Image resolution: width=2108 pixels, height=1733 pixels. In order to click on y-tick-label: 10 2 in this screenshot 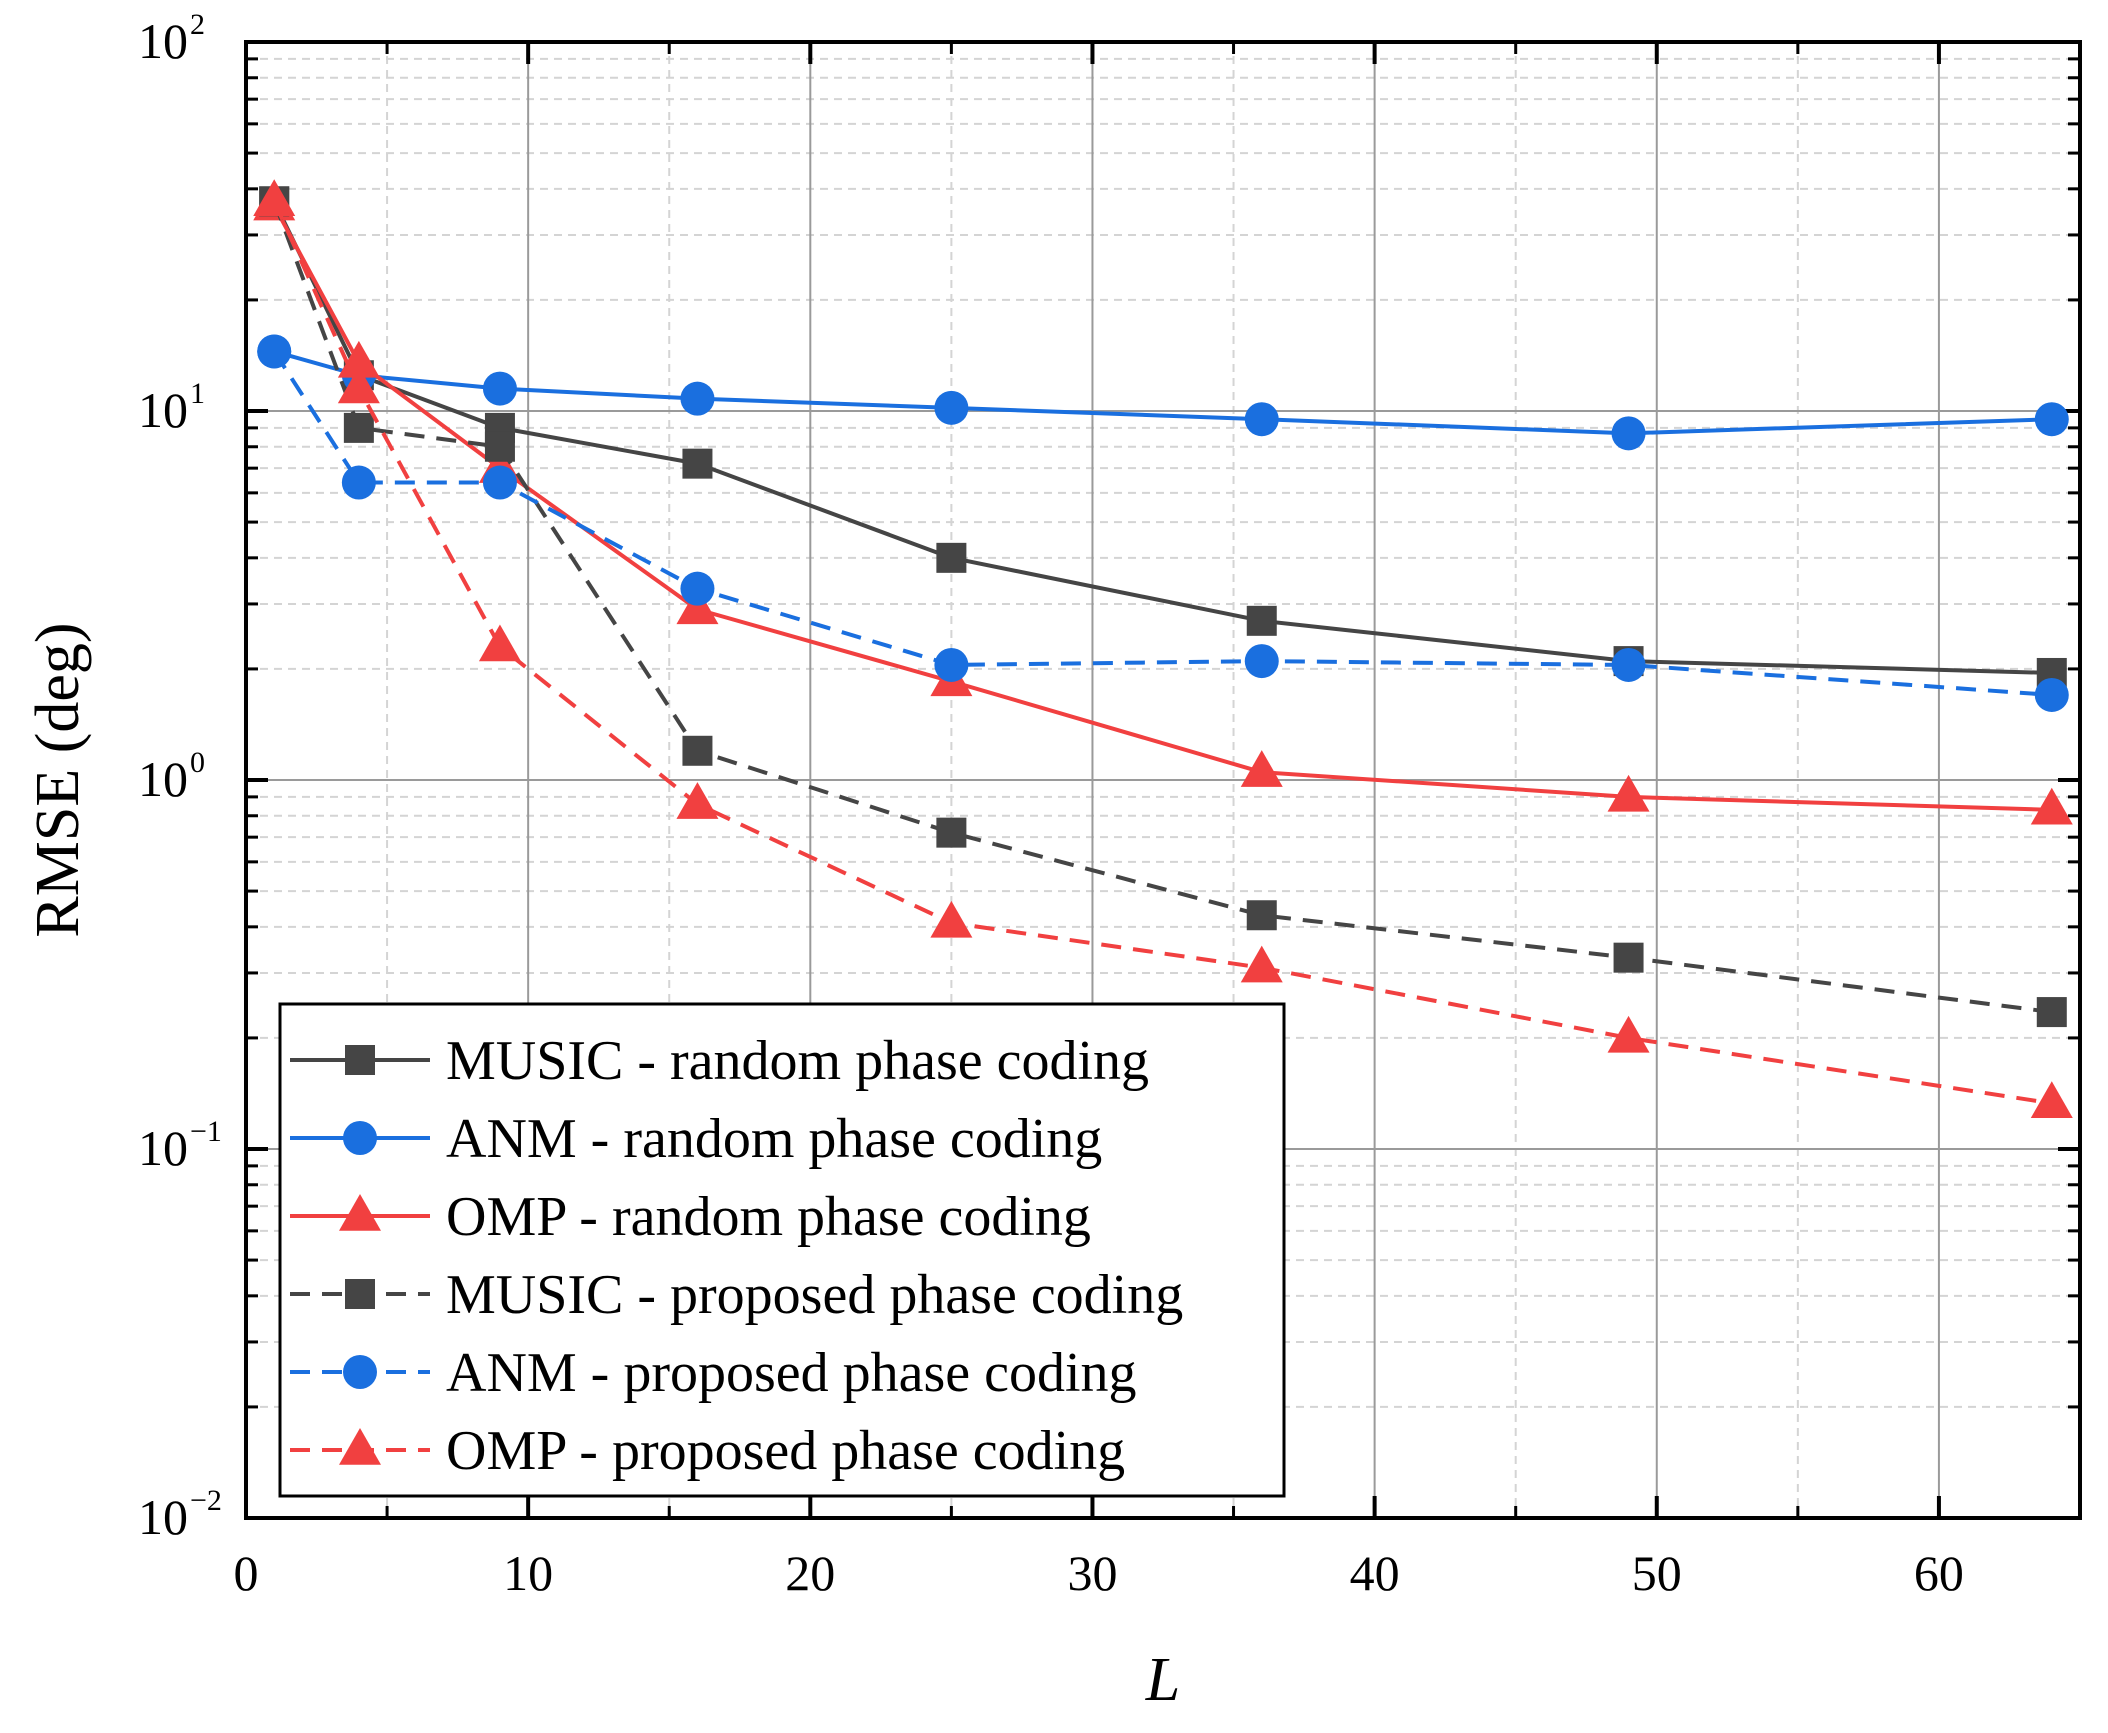, I will do `click(171, 38)`.